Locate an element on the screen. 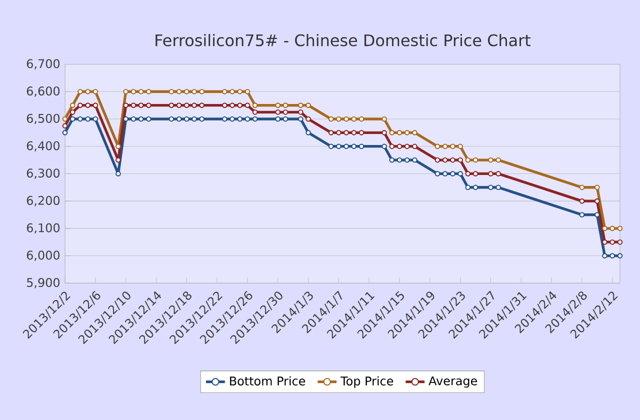 The width and height of the screenshot is (640, 420). y-tick-label: 6,400 is located at coordinates (43, 146).